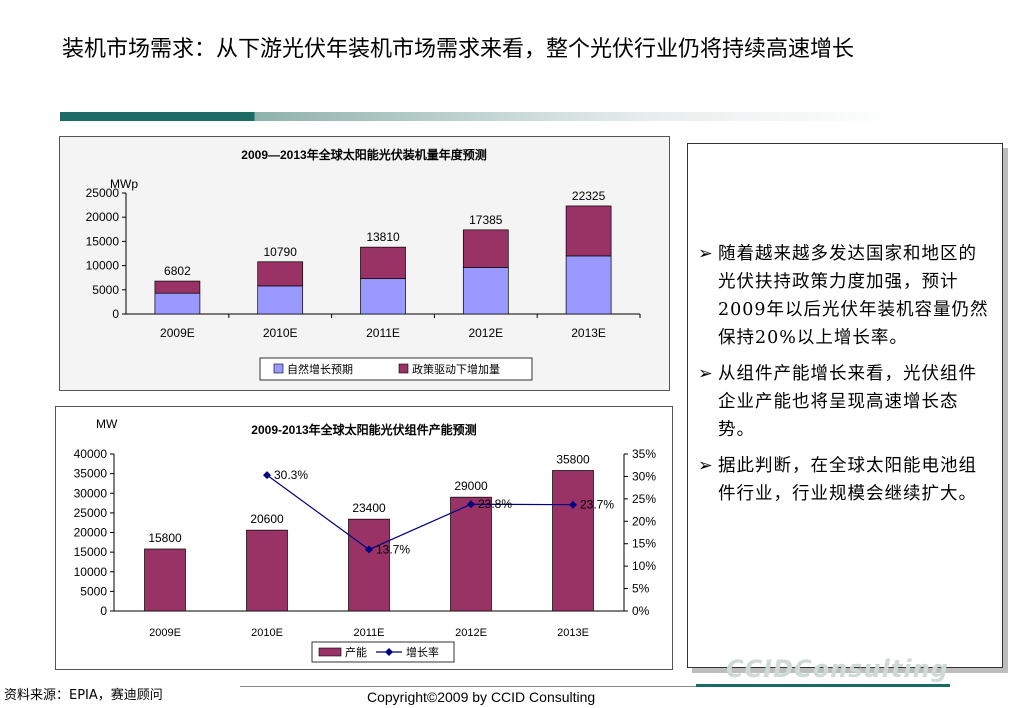 This screenshot has width=1023, height=708. Describe the element at coordinates (823, 685) in the screenshot. I see `footer-accent-line` at that location.